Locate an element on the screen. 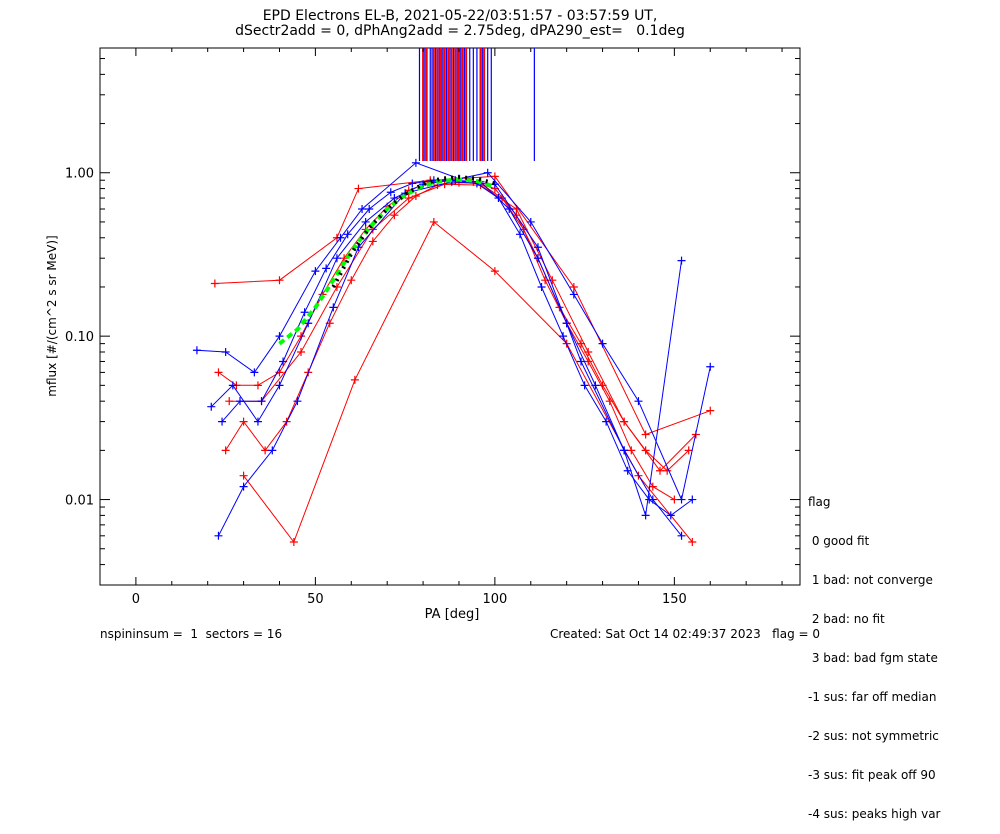  legend-item: -1 sus: far off median is located at coordinates (872, 697).